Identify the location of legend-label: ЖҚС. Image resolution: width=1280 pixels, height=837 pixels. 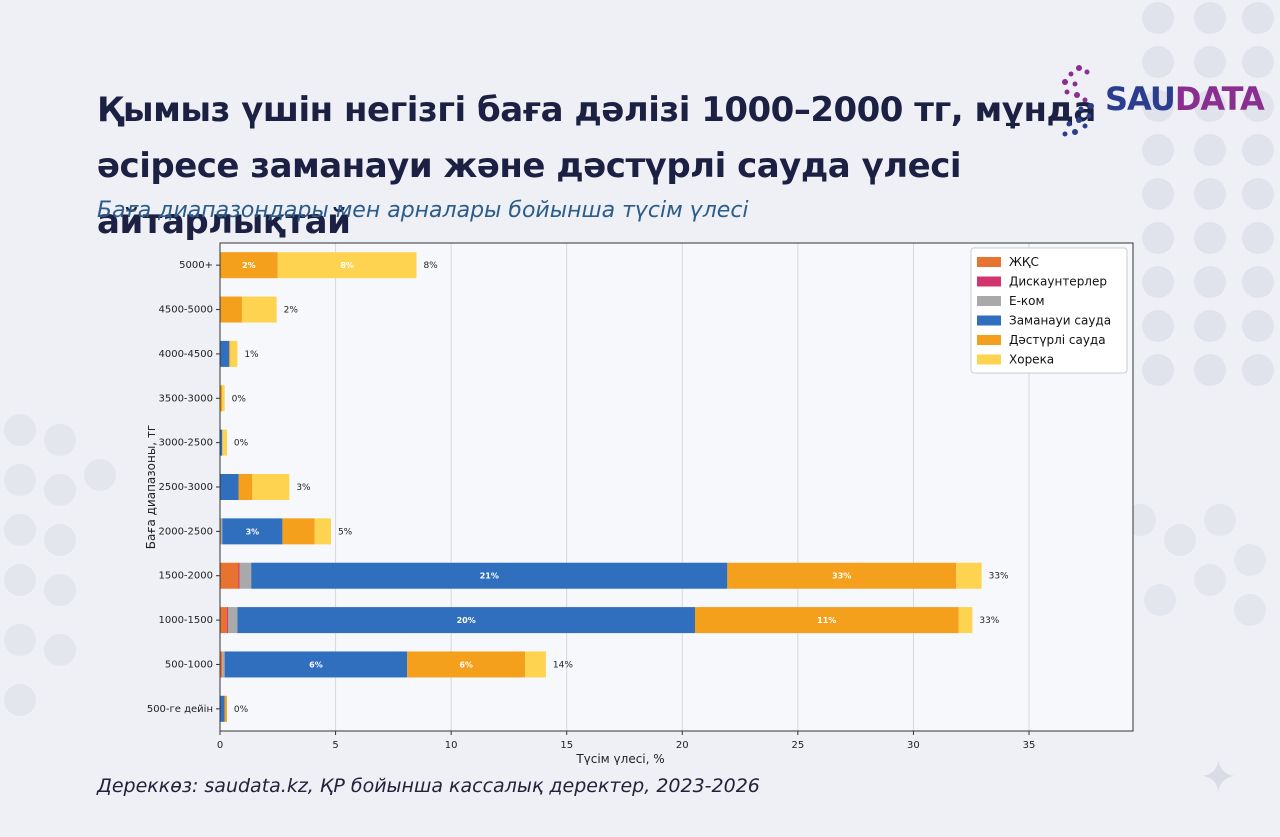
(1024, 262).